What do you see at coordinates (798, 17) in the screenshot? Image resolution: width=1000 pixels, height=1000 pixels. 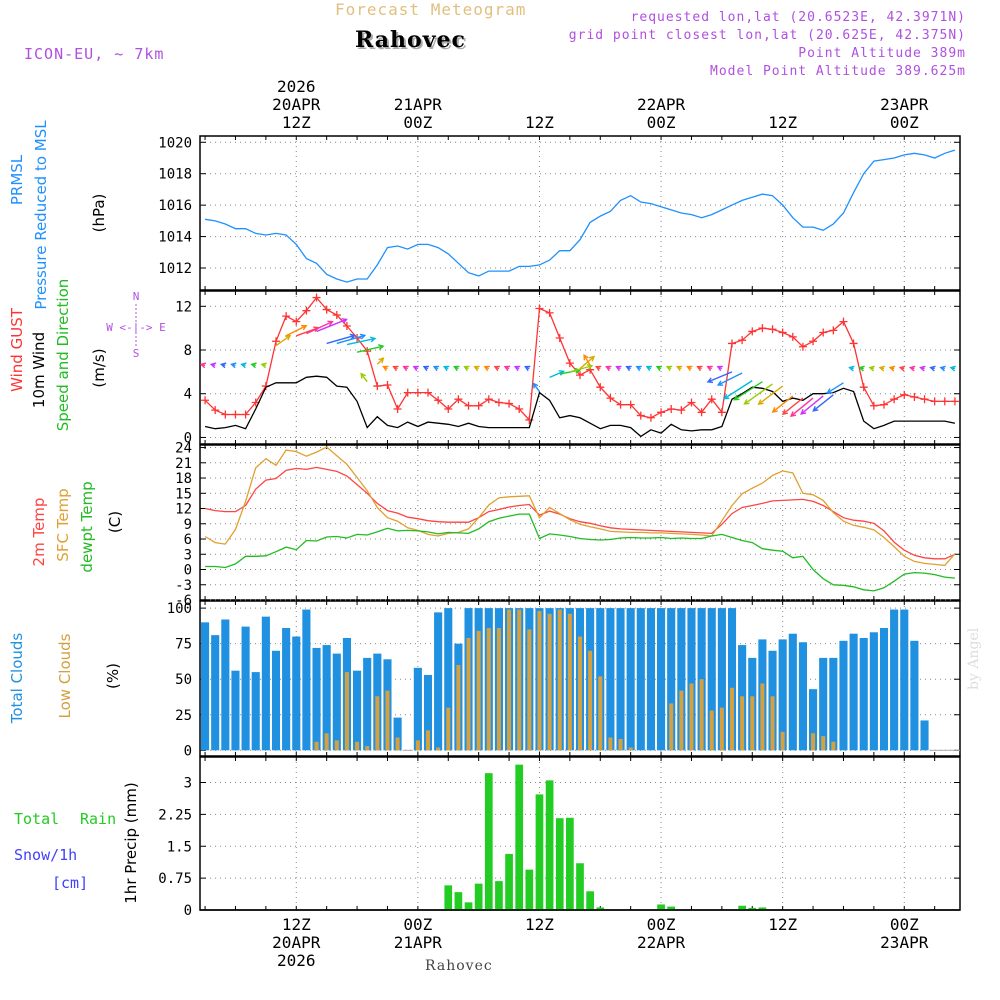 I see `requested-coords: requested lon,lat (20.6523E, 42.3971N)` at bounding box center [798, 17].